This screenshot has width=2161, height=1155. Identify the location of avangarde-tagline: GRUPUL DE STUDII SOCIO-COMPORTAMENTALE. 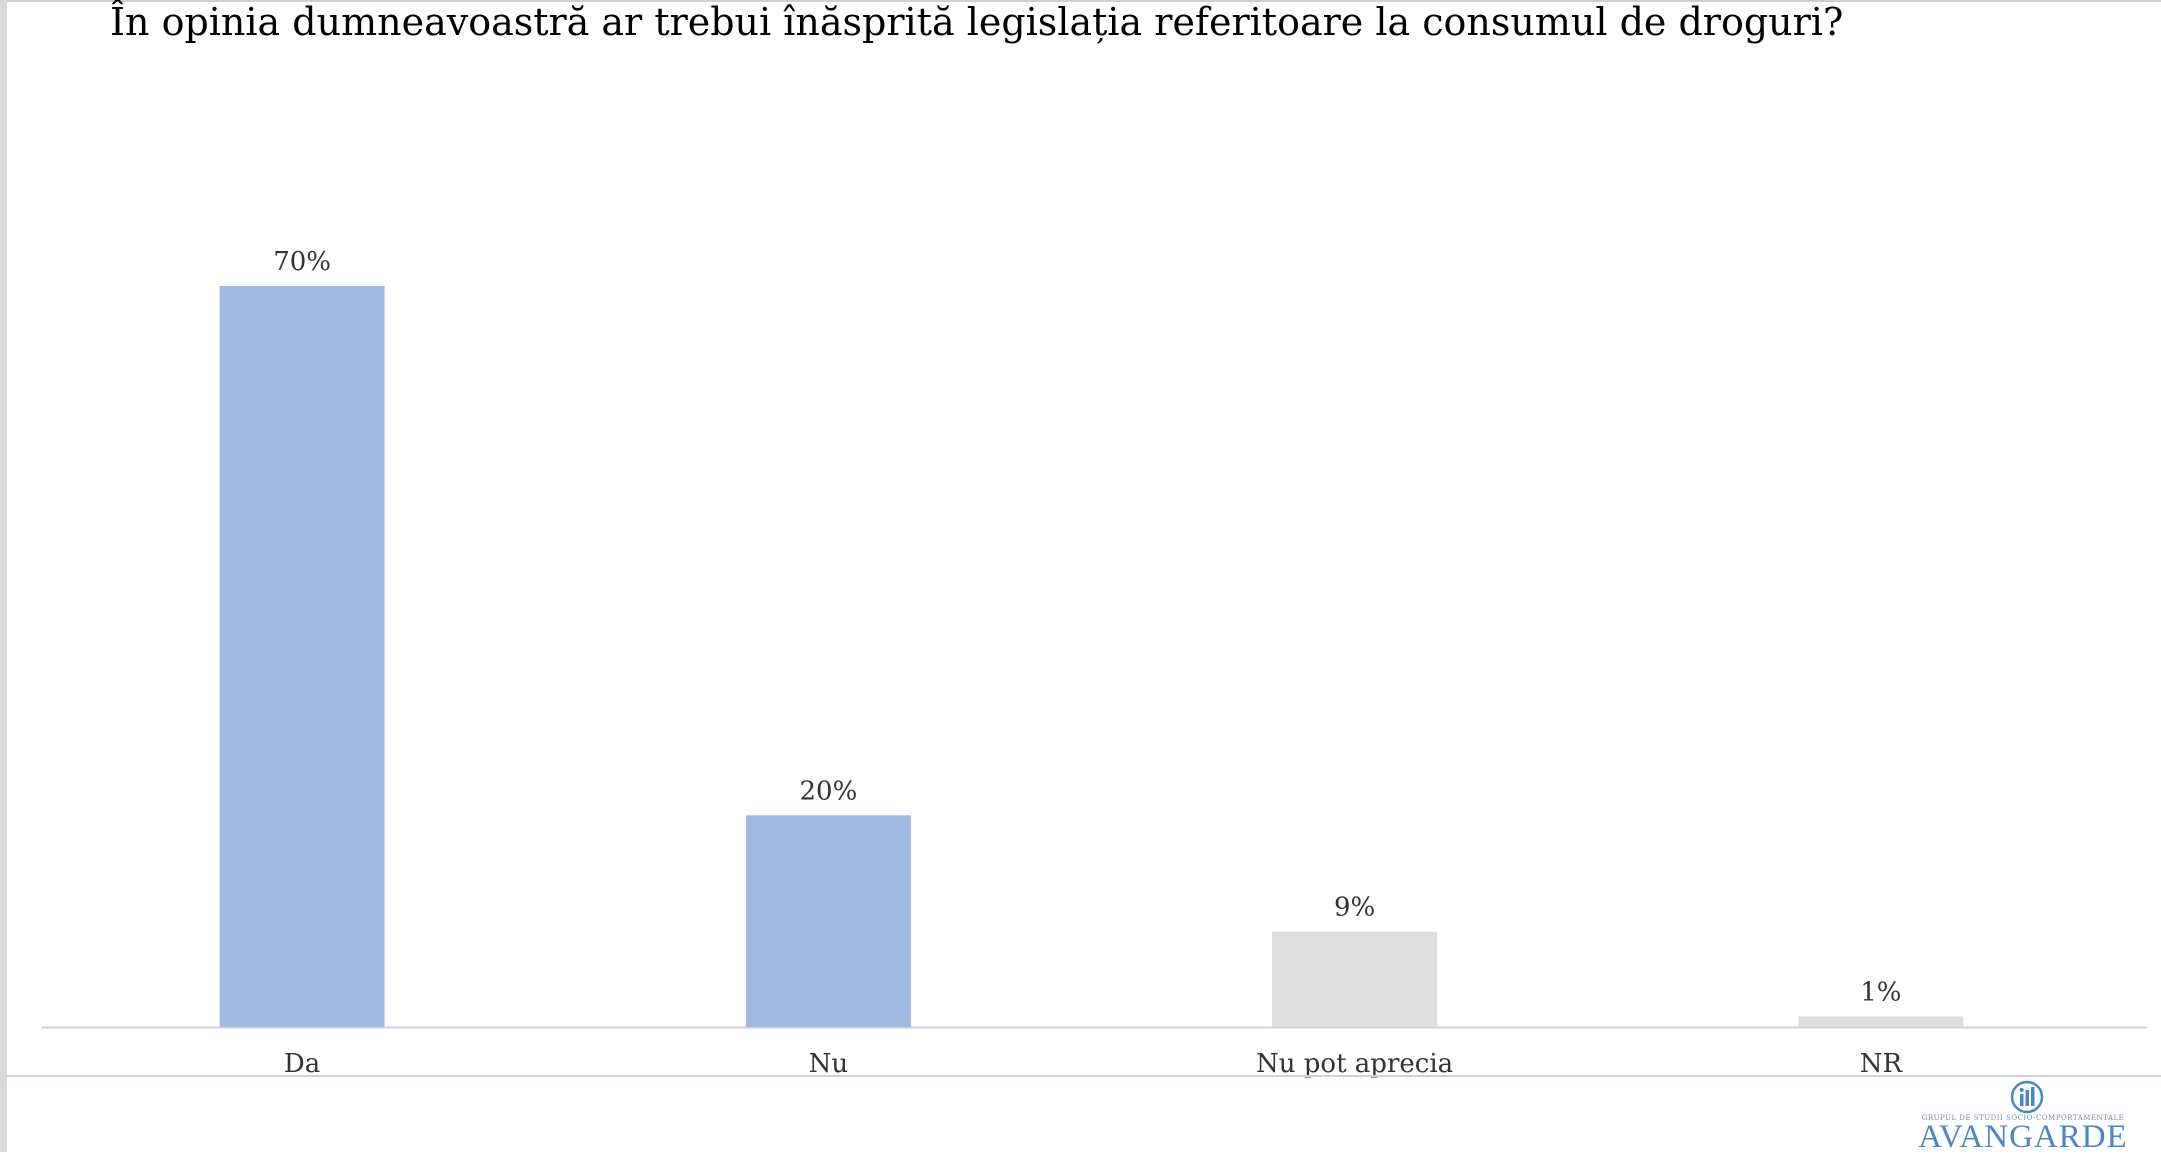
(2023, 1118).